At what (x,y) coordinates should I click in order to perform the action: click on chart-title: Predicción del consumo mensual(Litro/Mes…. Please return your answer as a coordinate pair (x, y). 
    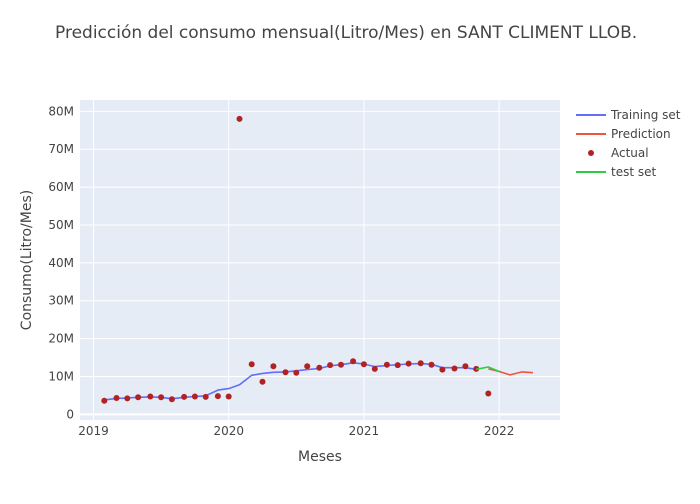
    Looking at the image, I should click on (346, 33).